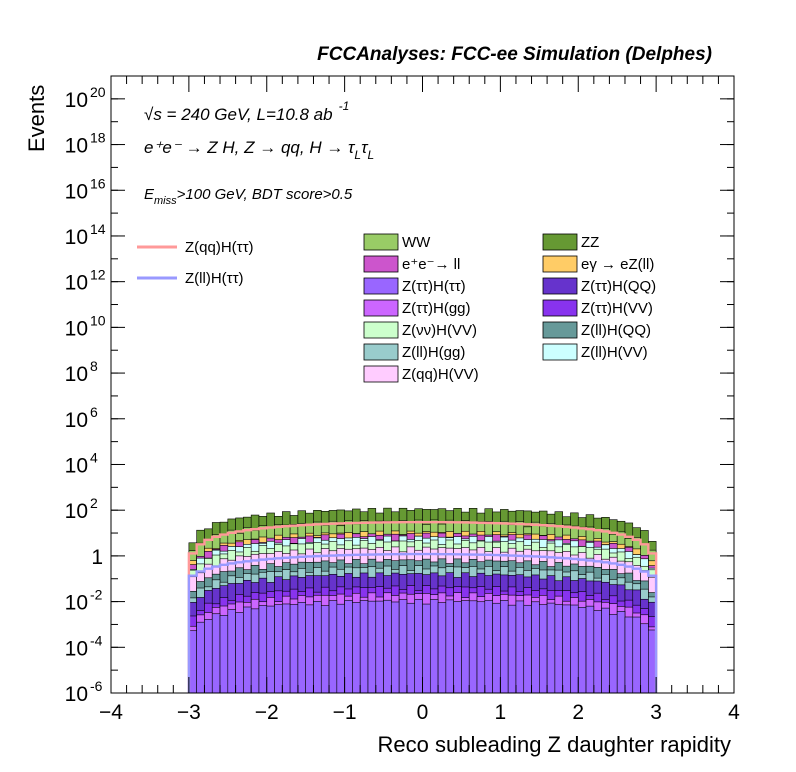 The width and height of the screenshot is (796, 772). Describe the element at coordinates (98, 320) in the screenshot. I see `y-tick-exponent: 10` at that location.